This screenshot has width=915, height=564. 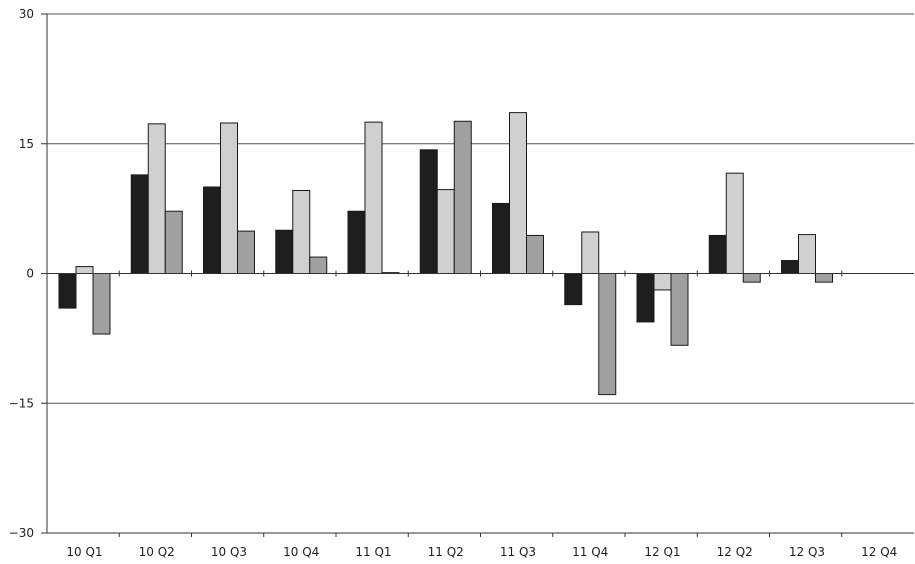 I want to click on x-tick-label: 12 Q2, so click(x=735, y=552).